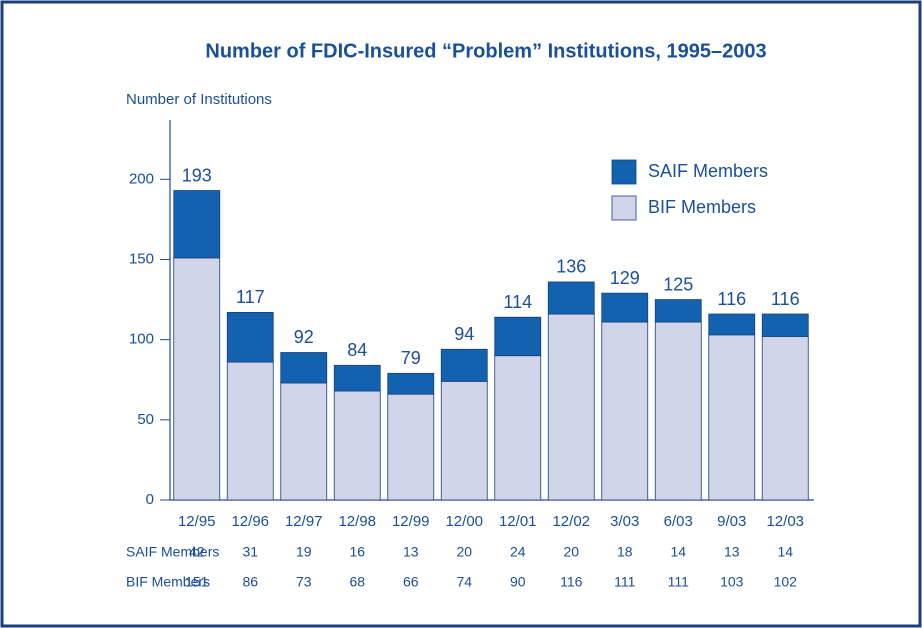  Describe the element at coordinates (624, 521) in the screenshot. I see `x-tick-label: 3/03` at that location.